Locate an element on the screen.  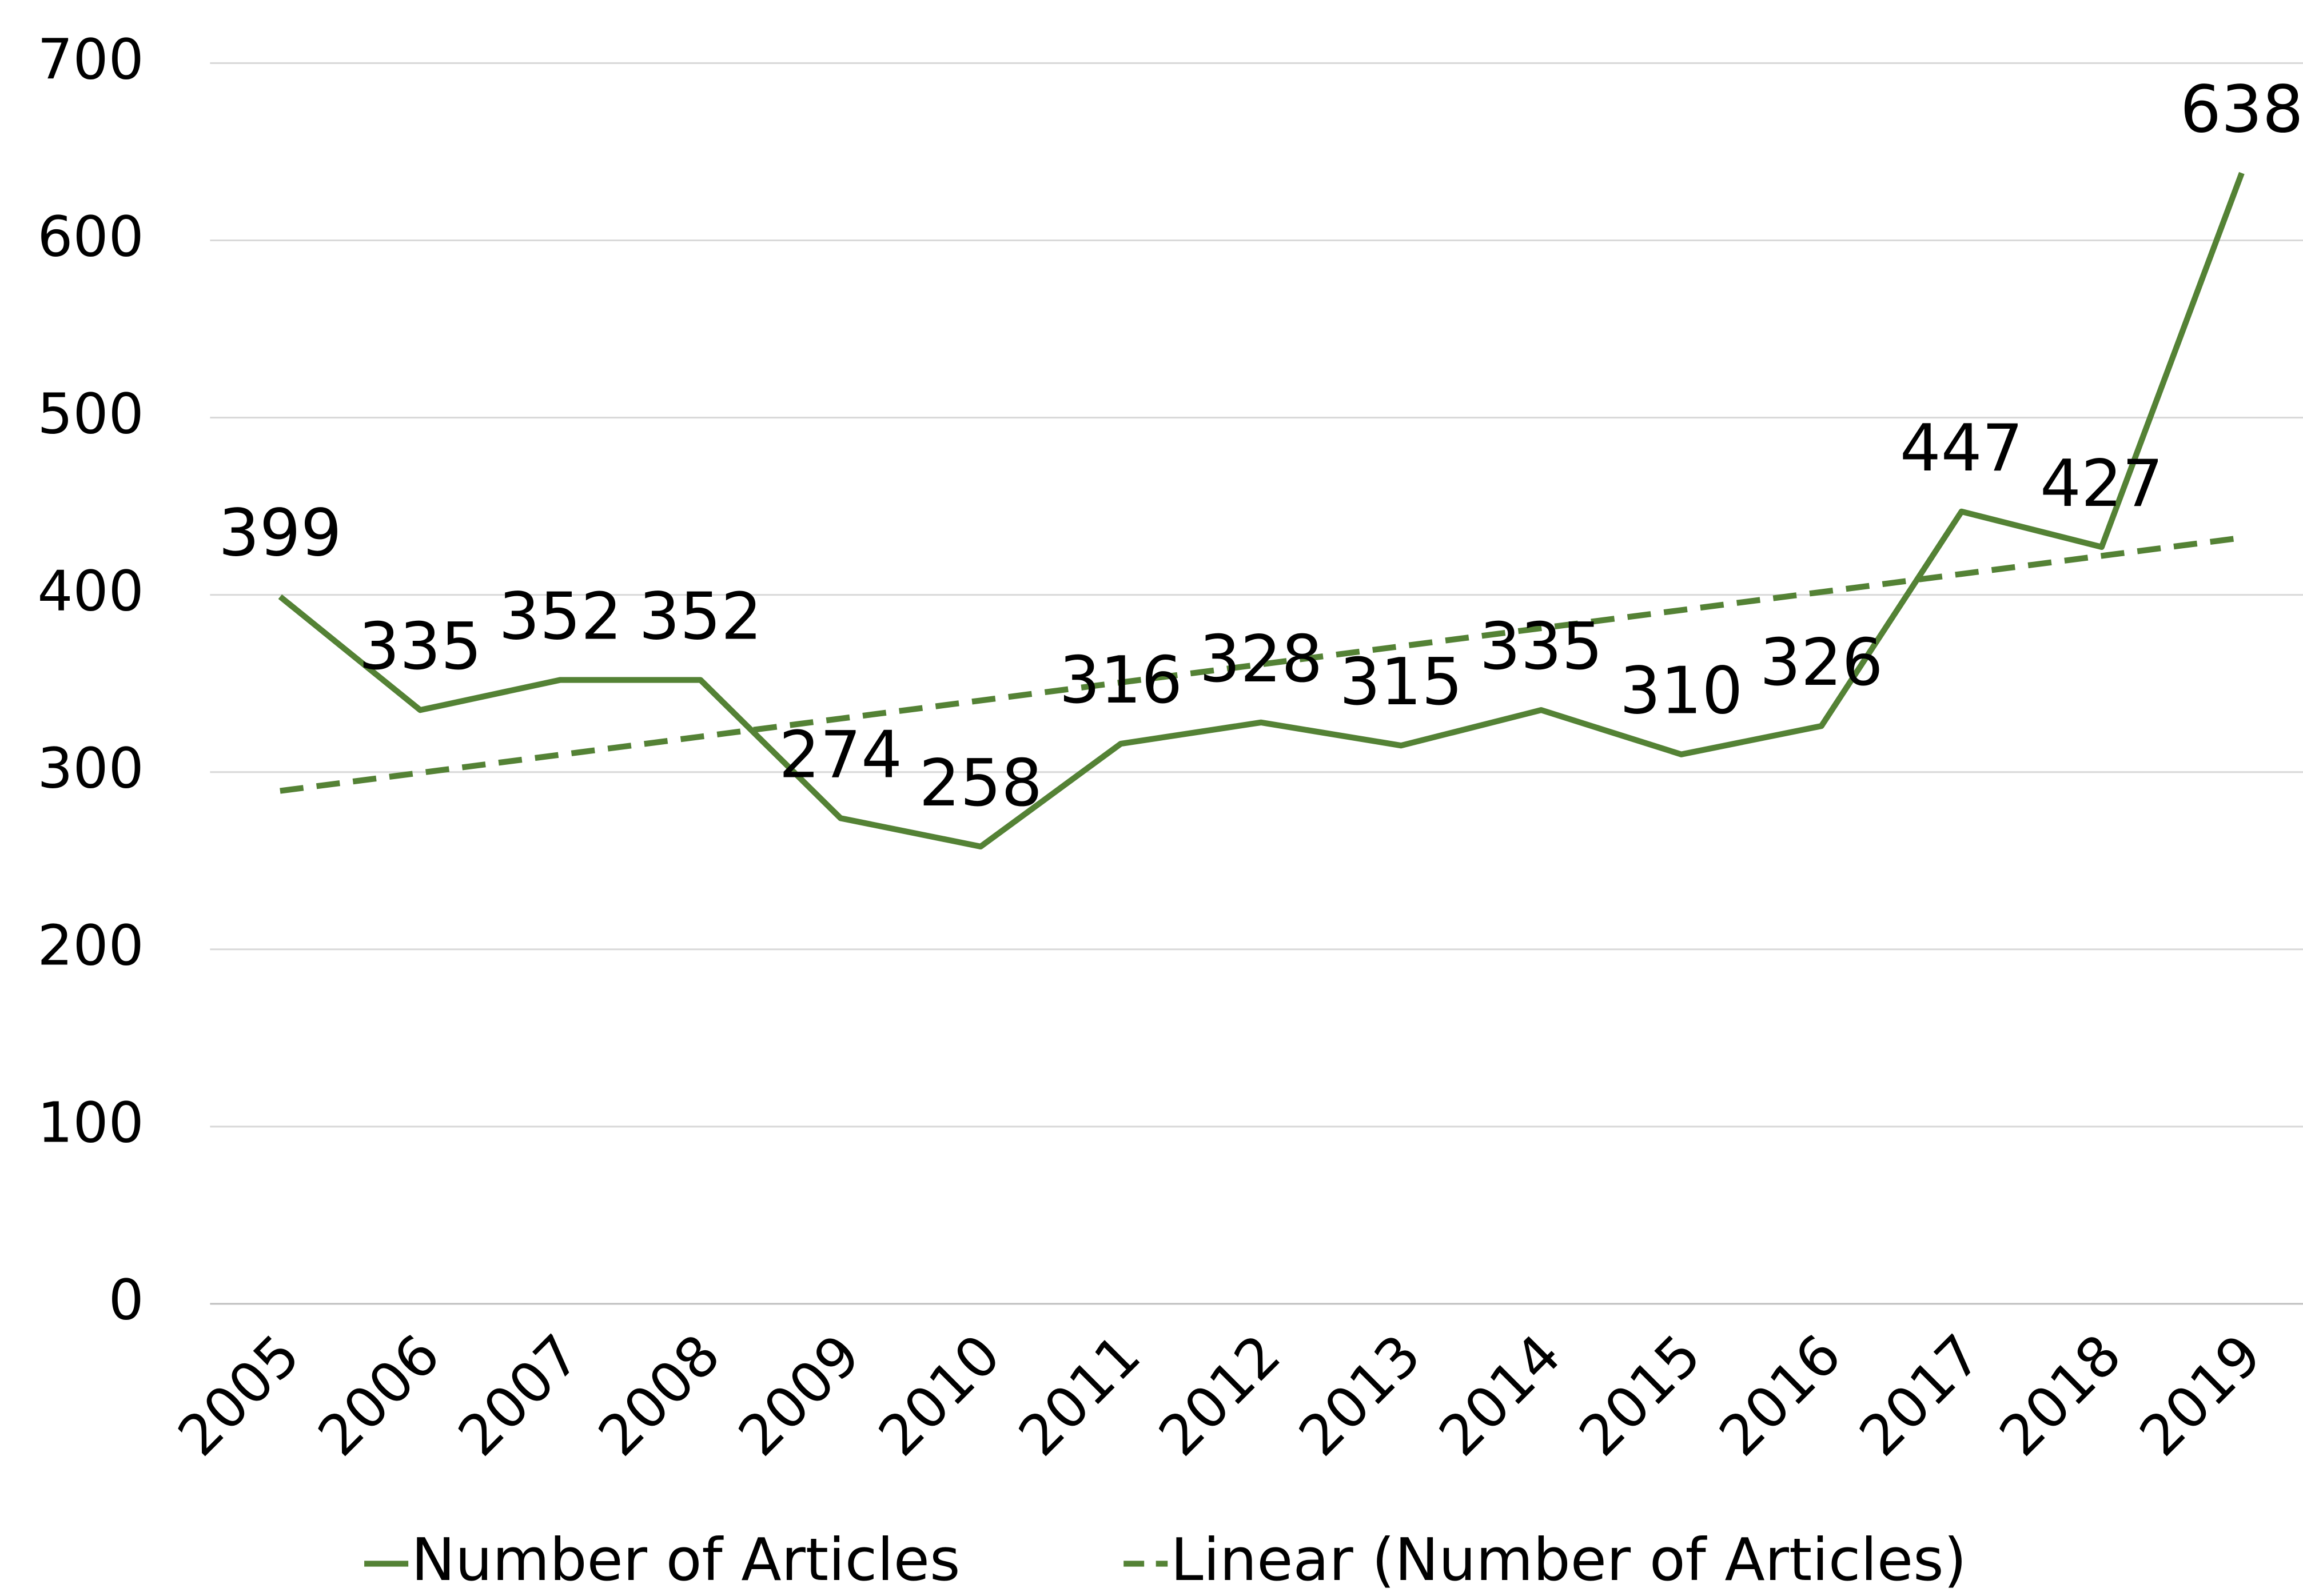
x-tick-label: 2007 is located at coordinates (519, 1395).